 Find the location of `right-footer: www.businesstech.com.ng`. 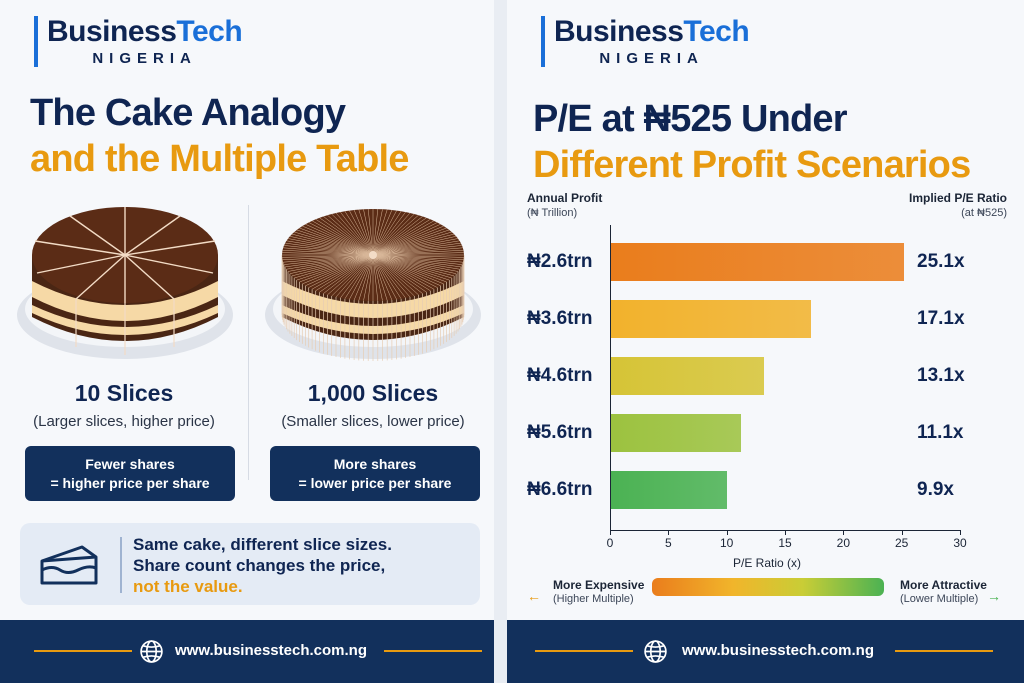

right-footer: www.businesstech.com.ng is located at coordinates (765, 651).